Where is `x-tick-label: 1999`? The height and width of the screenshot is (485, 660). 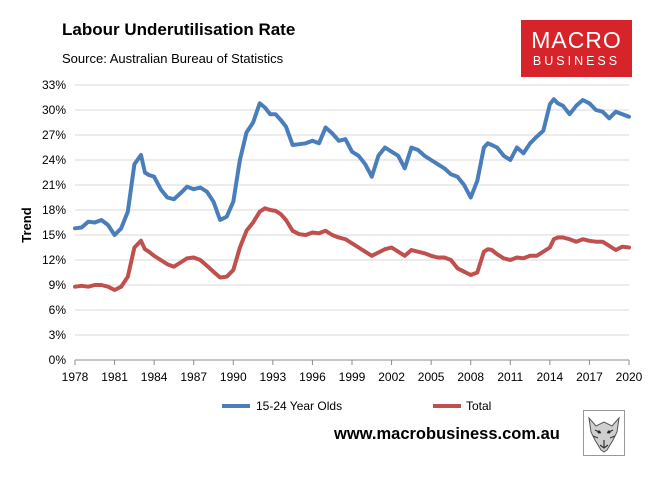
x-tick-label: 1999 is located at coordinates (352, 377).